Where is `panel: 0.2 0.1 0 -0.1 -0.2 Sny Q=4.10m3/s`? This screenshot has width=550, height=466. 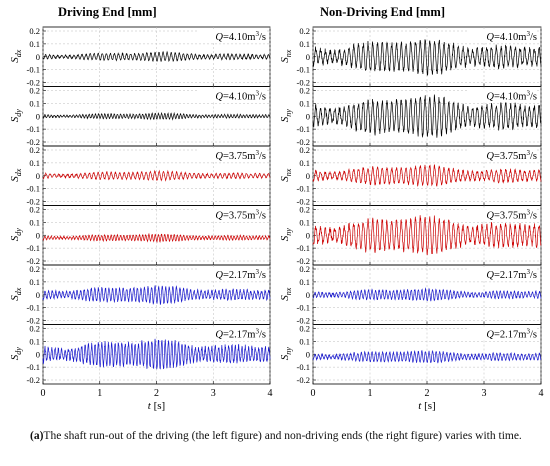
panel: 0.2 0.1 0 -0.1 -0.2 Sny Q=4.10m3/s is located at coordinates (410, 116).